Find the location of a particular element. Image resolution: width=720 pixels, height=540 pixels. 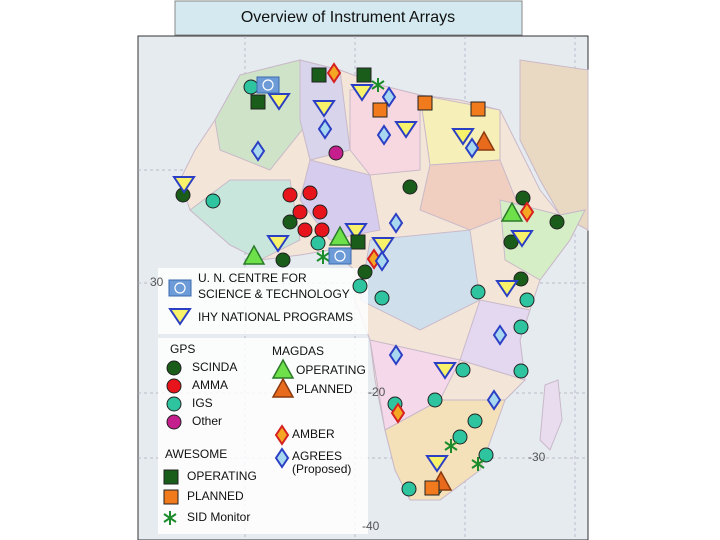

legend-label: AGREES is located at coordinates (317, 456).